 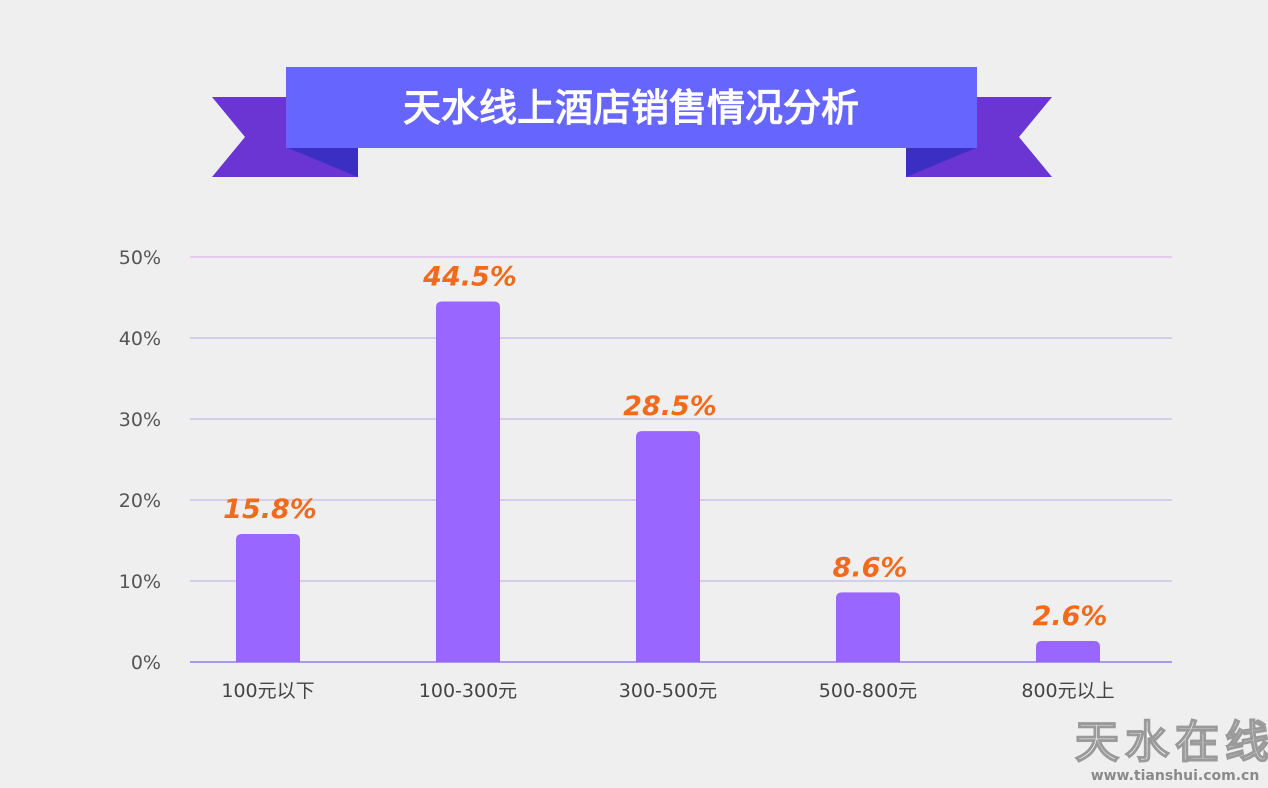 I want to click on ribbon-front, so click(x=631, y=107).